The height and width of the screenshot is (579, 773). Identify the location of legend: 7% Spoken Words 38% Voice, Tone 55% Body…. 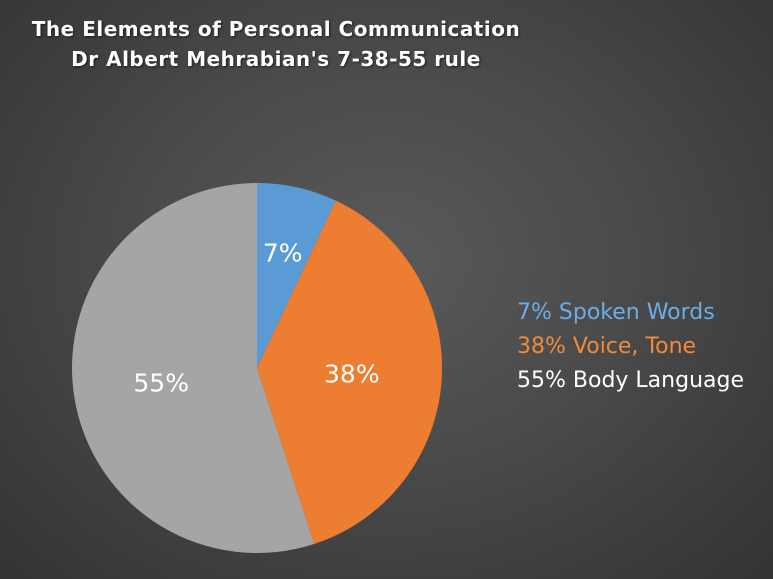
(630, 347).